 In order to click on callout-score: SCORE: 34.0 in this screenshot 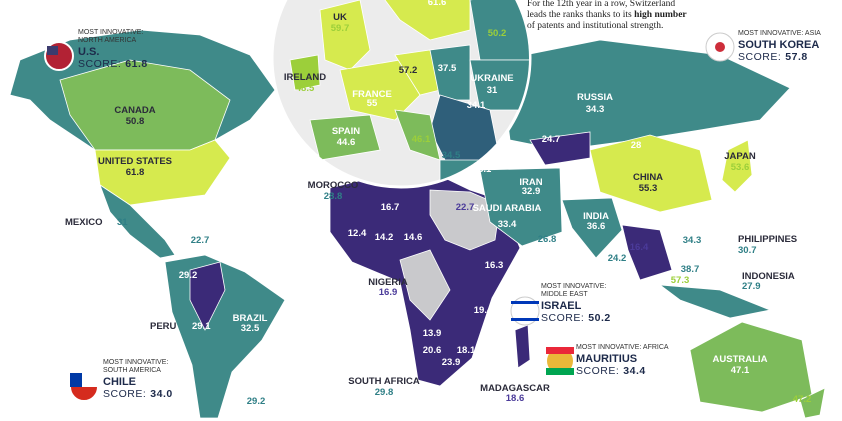, I will do `click(138, 394)`.